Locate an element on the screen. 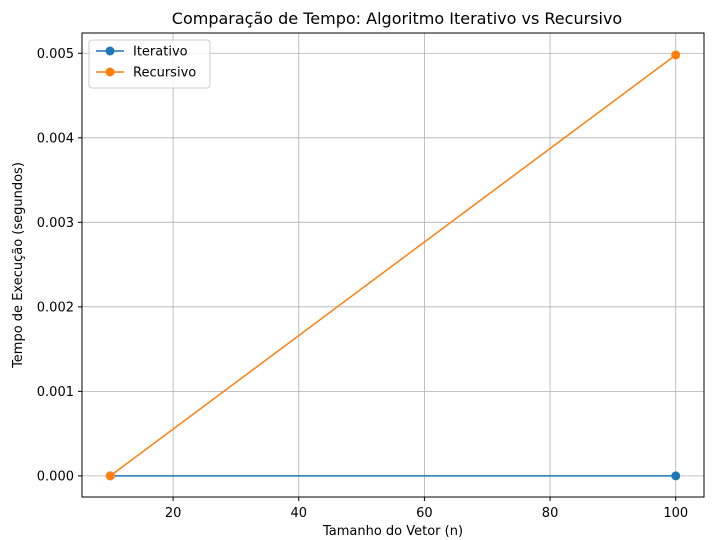 The image size is (720, 540). x-tick-label: 40 is located at coordinates (298, 513).